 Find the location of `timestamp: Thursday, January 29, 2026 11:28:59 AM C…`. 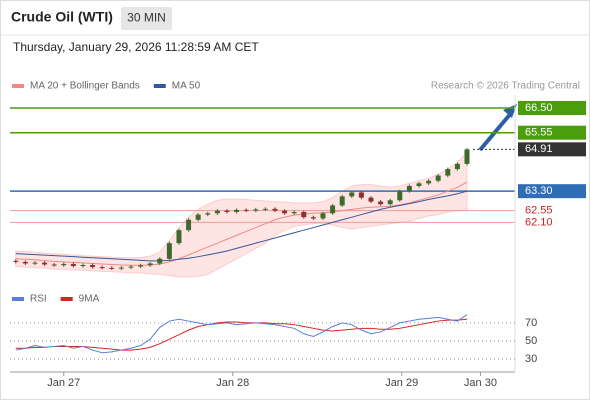

timestamp: Thursday, January 29, 2026 11:28:59 AM C… is located at coordinates (136, 47).